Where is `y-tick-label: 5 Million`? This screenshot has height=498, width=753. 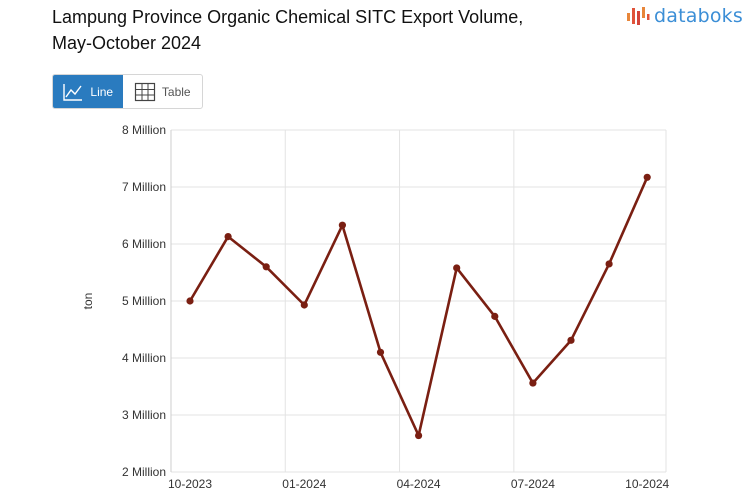
y-tick-label: 5 Million is located at coordinates (144, 301).